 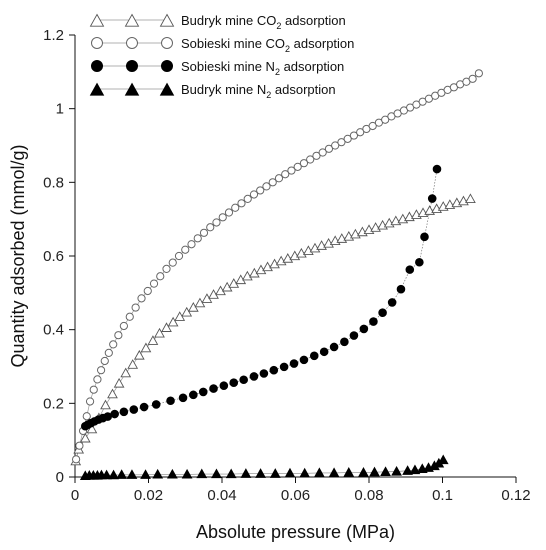 What do you see at coordinates (18, 255) in the screenshot?
I see `y-axis-title: Quantity adsorbed (mmol/g)` at bounding box center [18, 255].